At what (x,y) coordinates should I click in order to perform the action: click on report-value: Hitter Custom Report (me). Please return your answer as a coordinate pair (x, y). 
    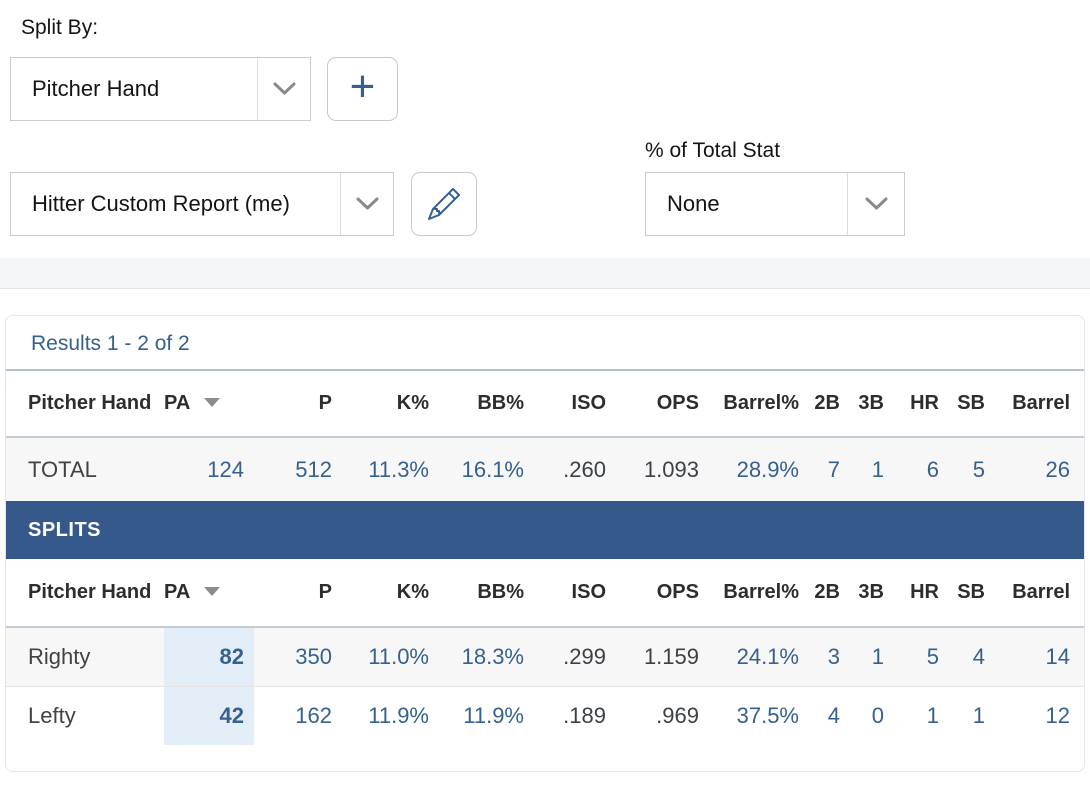
    Looking at the image, I should click on (161, 203).